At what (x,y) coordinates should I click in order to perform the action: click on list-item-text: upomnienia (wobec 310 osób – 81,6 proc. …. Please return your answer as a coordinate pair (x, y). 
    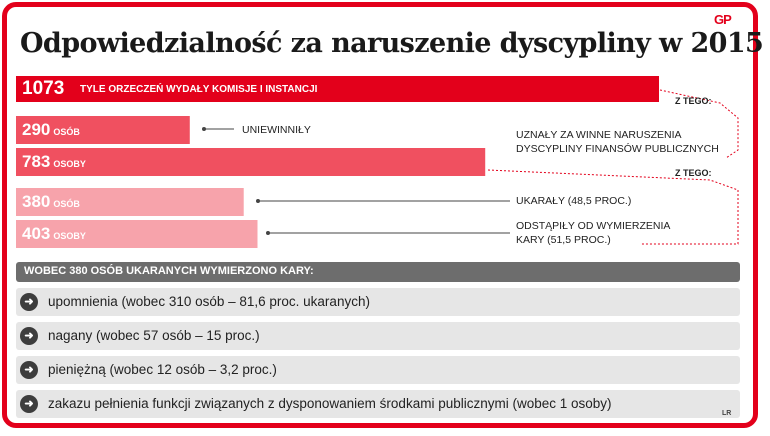
    Looking at the image, I should click on (209, 301).